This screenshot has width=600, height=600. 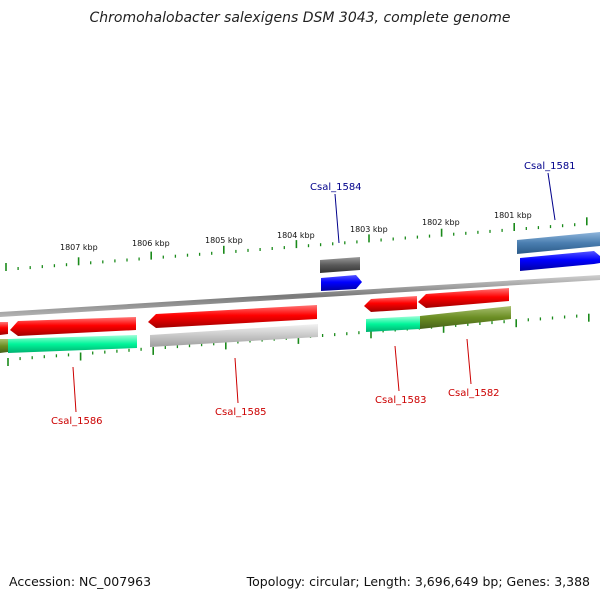 What do you see at coordinates (336, 187) in the screenshot?
I see `gene-label-csal-1584: Csal_1584` at bounding box center [336, 187].